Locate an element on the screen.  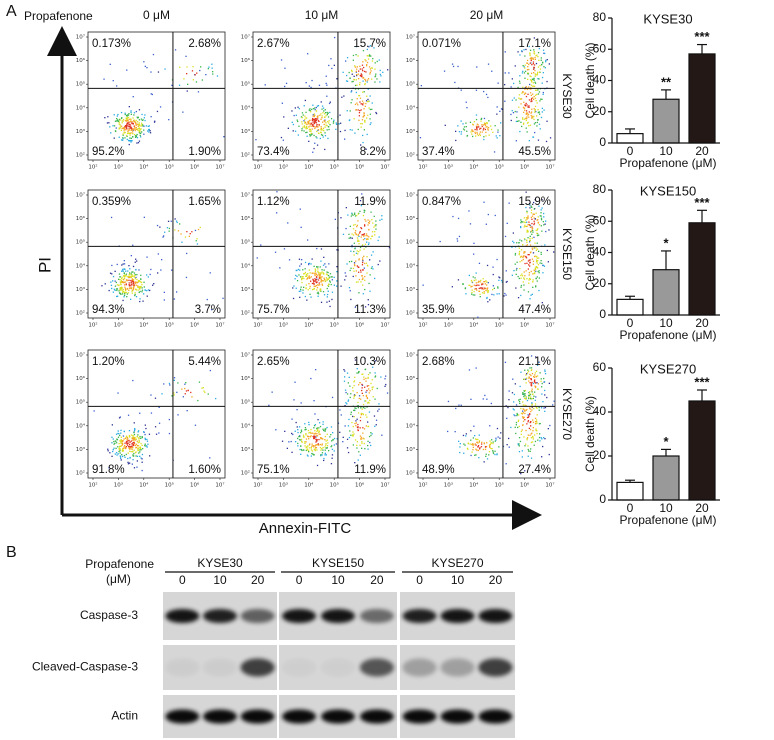
x-tick-label: 10⁷ is located at coordinates (219, 167).